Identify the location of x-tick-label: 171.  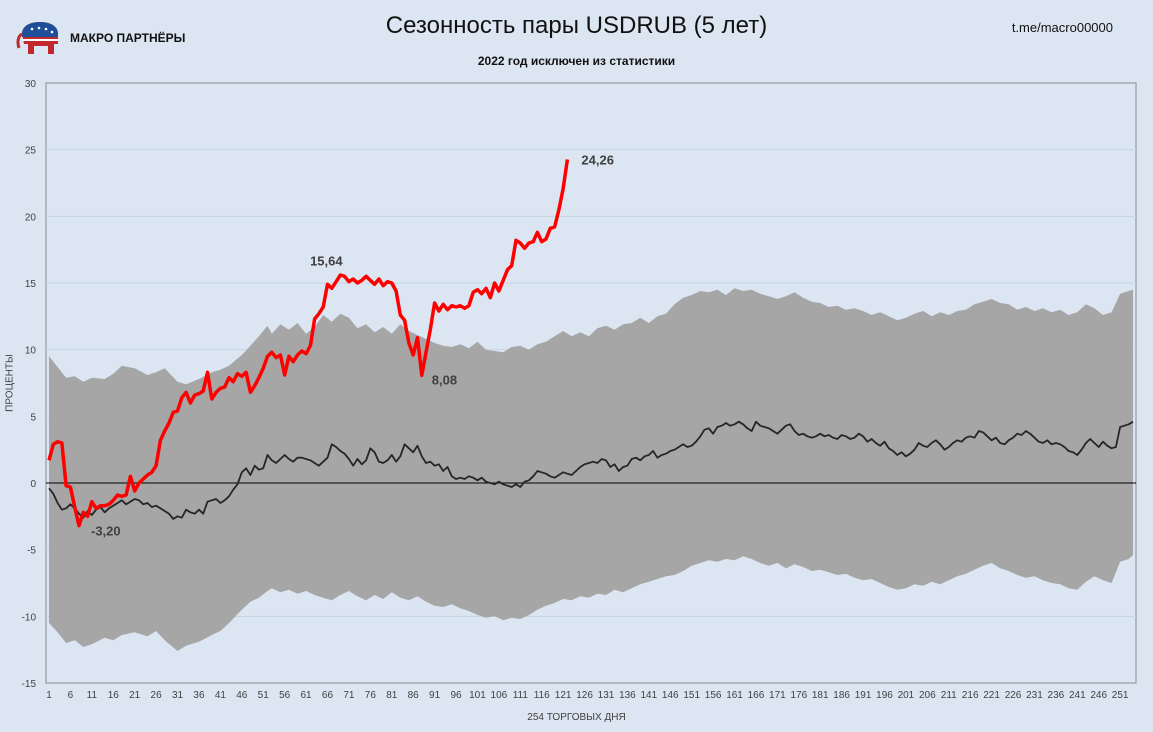
(777, 695).